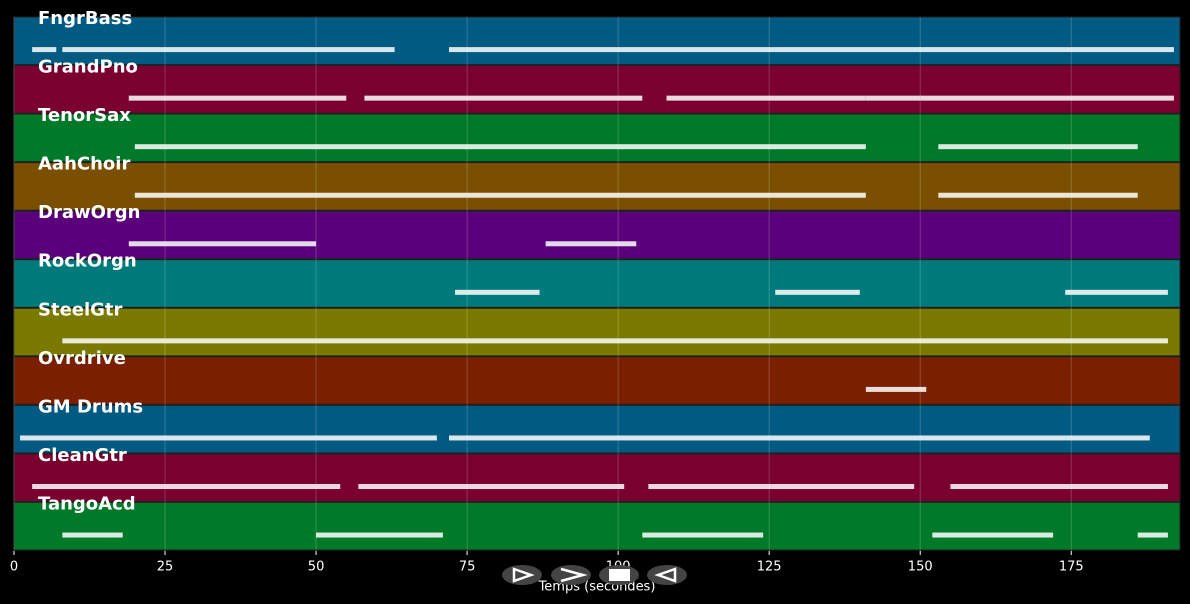  Describe the element at coordinates (522, 575) in the screenshot. I see `play-button` at that location.